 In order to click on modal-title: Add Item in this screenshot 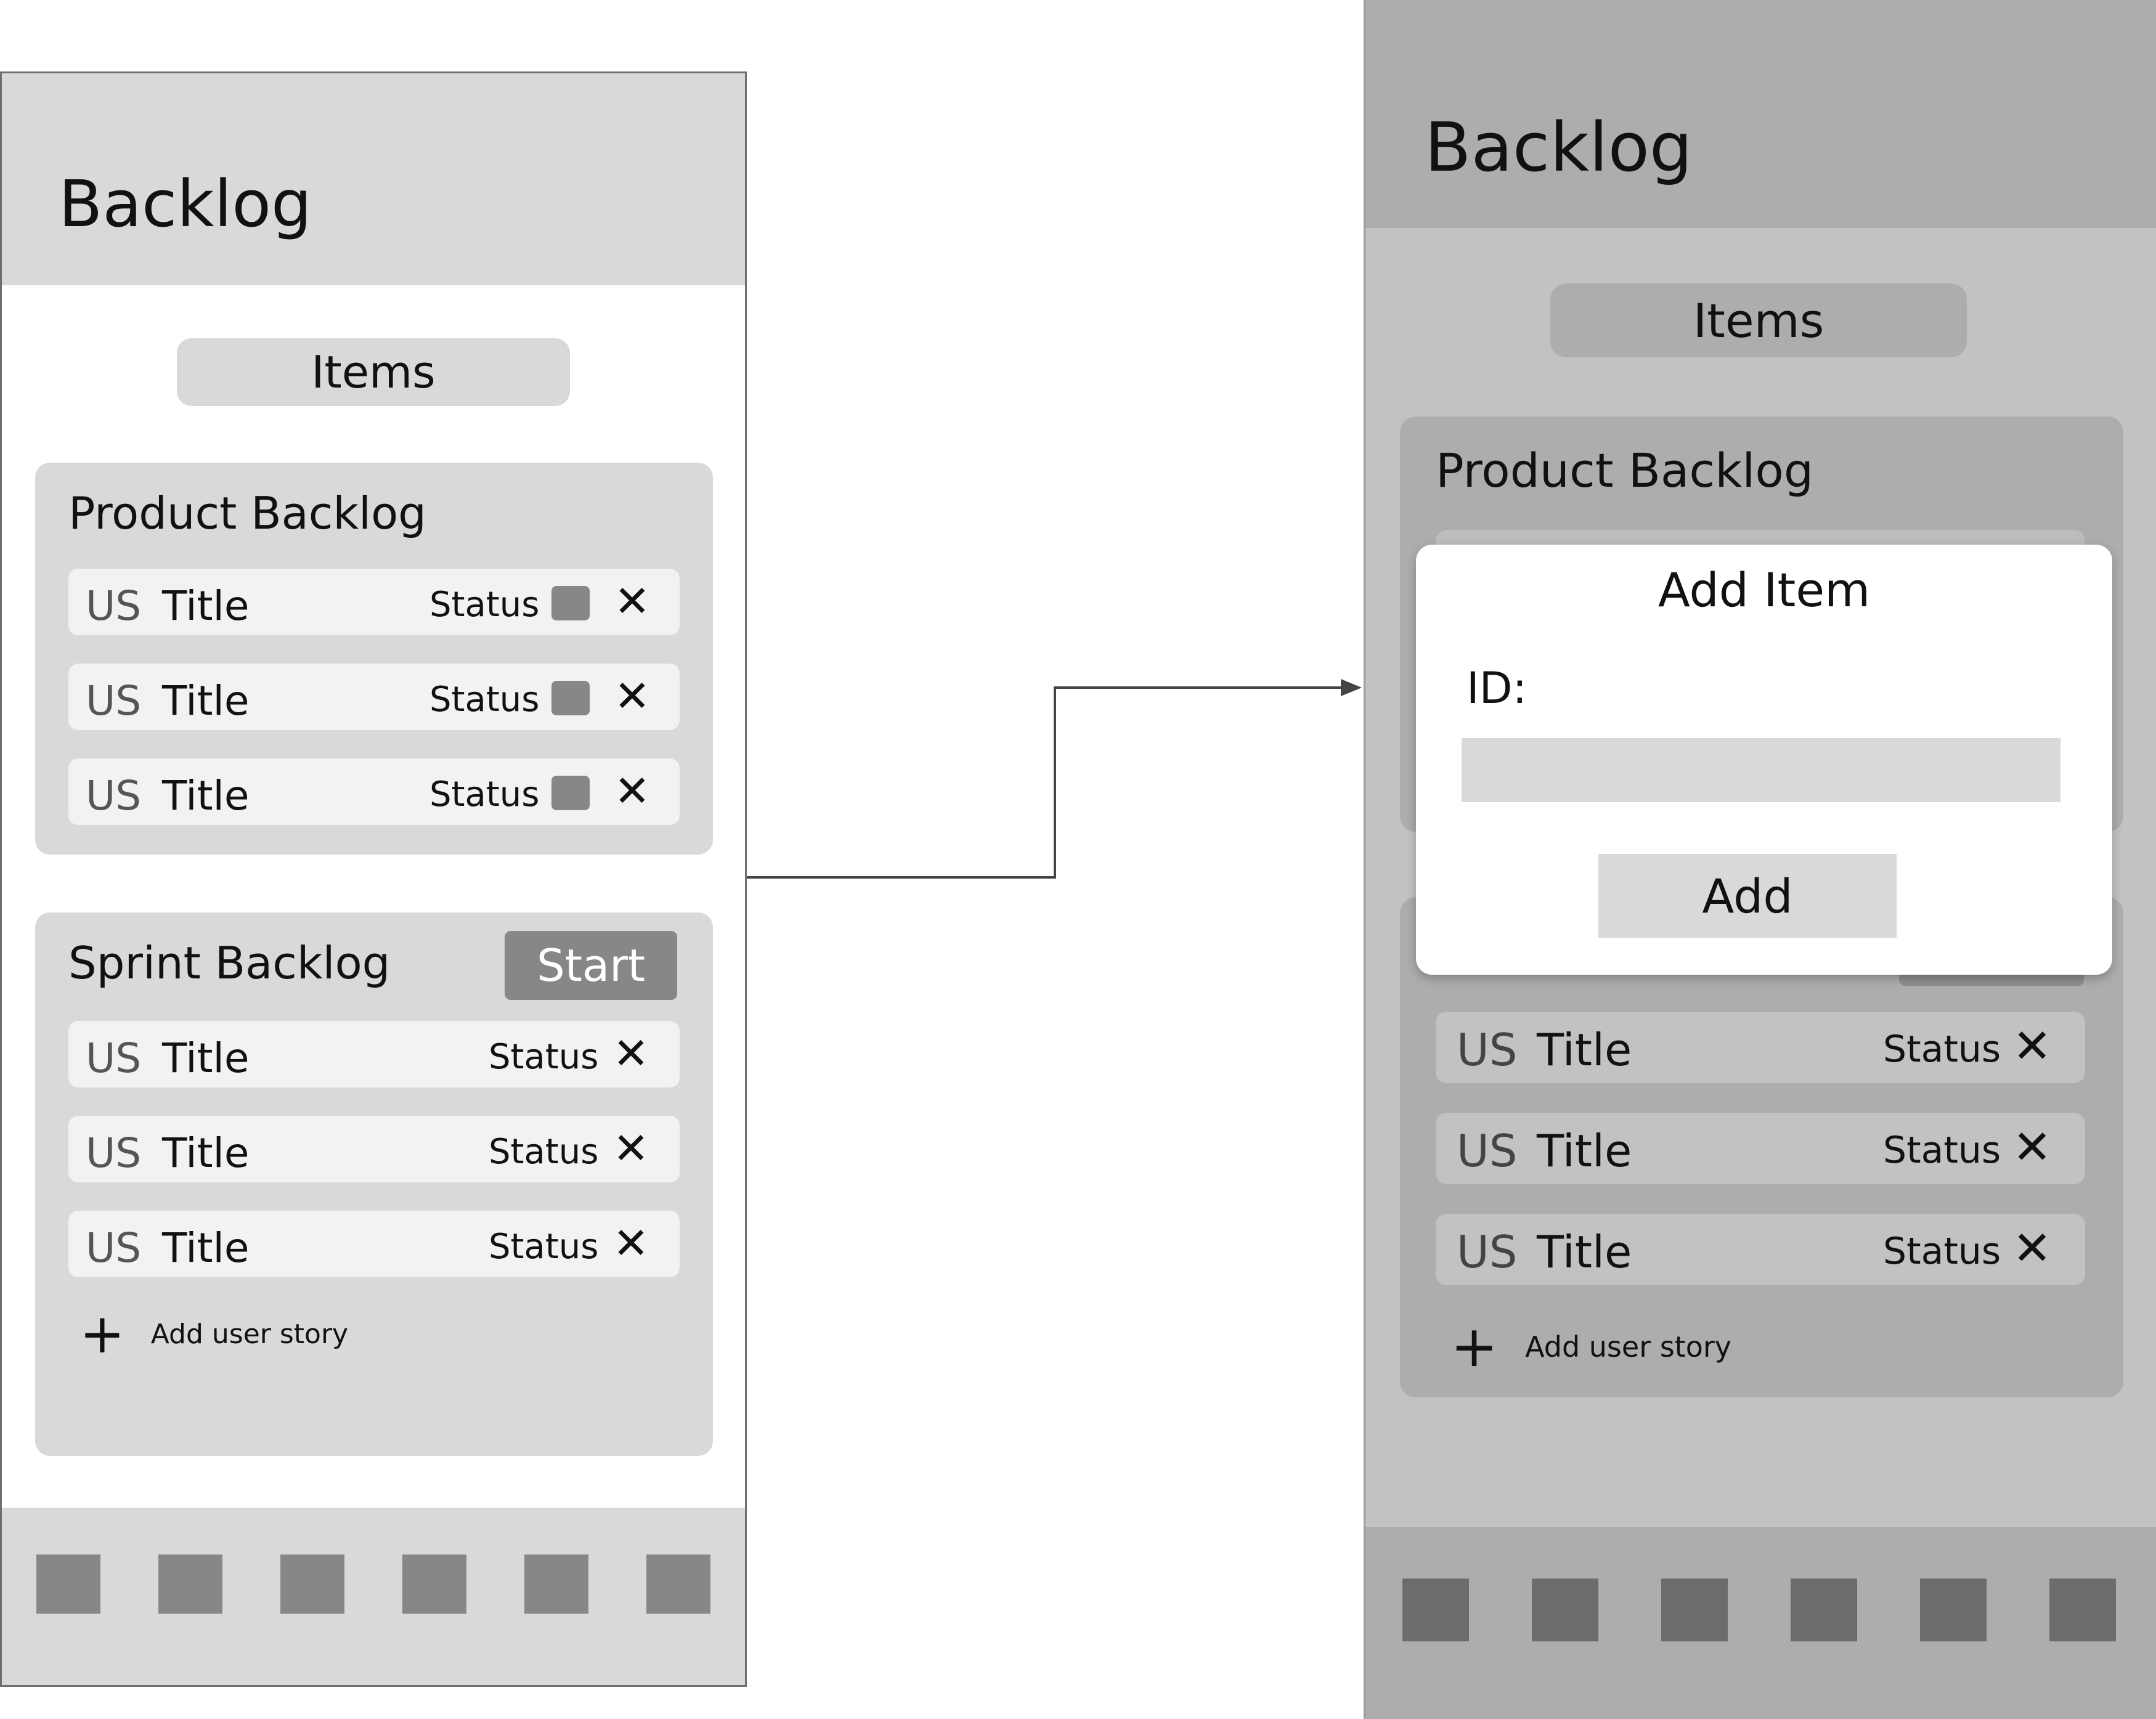, I will do `click(1764, 590)`.